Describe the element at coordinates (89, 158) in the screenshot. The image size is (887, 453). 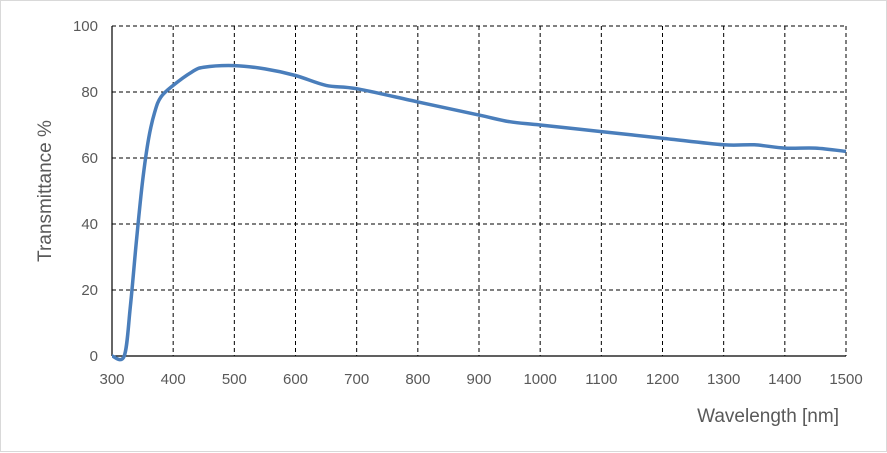
I see `y-tick-label: 60` at that location.